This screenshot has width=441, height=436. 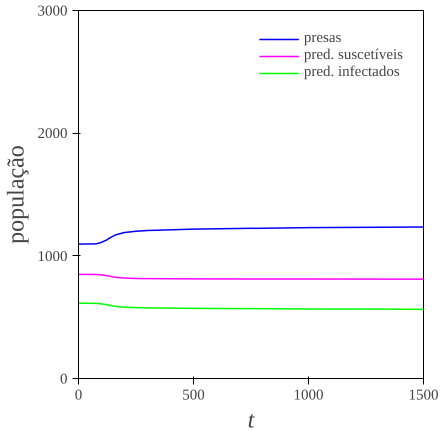 I want to click on x-tick-label: 1500, so click(x=423, y=396).